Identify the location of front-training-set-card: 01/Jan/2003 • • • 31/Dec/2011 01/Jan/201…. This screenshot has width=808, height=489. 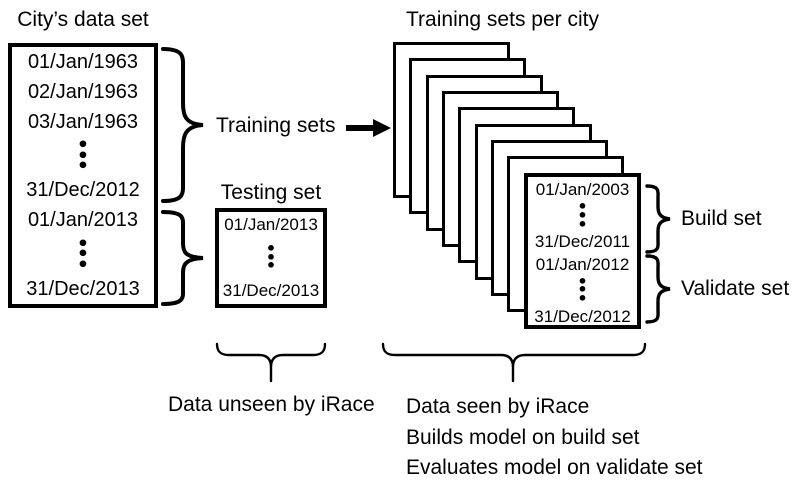
(582, 251).